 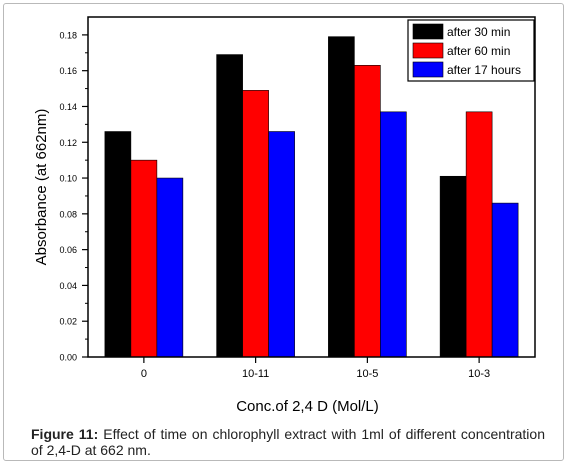 I want to click on x-tick-label: 10-5, so click(x=367, y=374).